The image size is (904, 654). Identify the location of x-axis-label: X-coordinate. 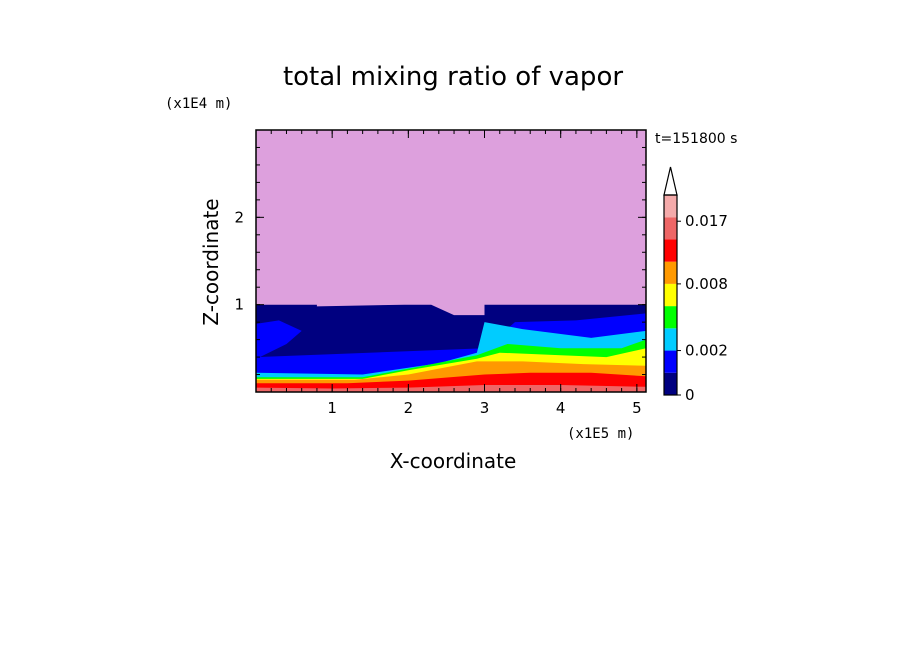
(453, 461).